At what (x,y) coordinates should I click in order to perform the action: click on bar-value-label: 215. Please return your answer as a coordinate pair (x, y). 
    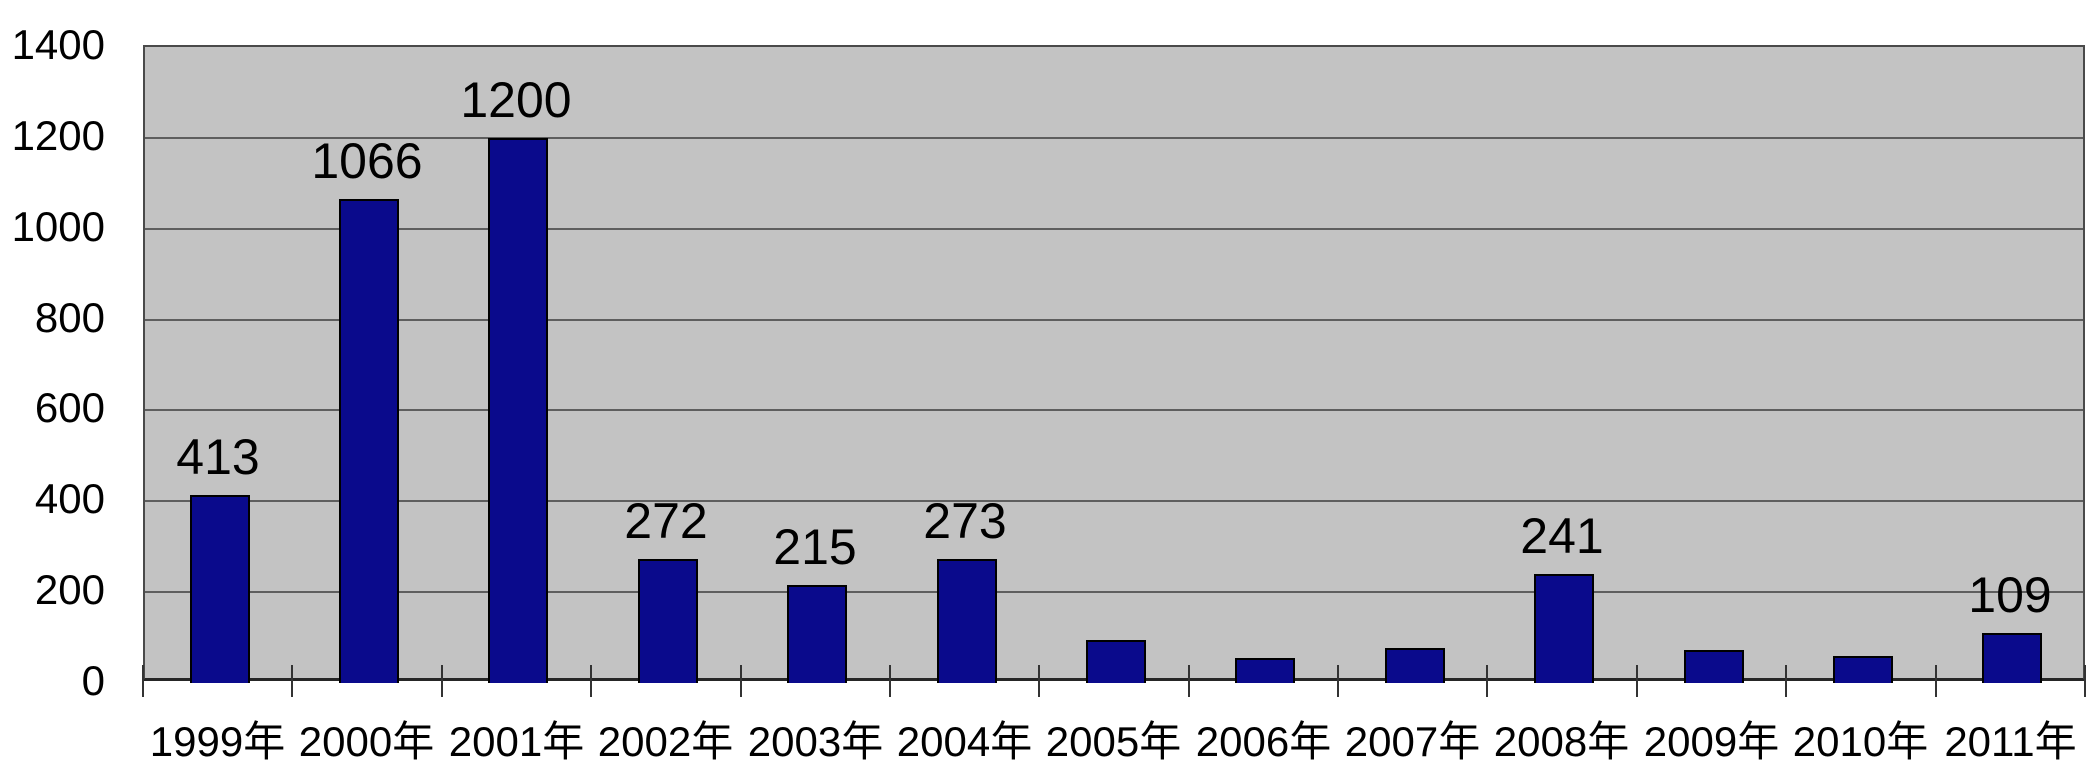
    Looking at the image, I should click on (815, 547).